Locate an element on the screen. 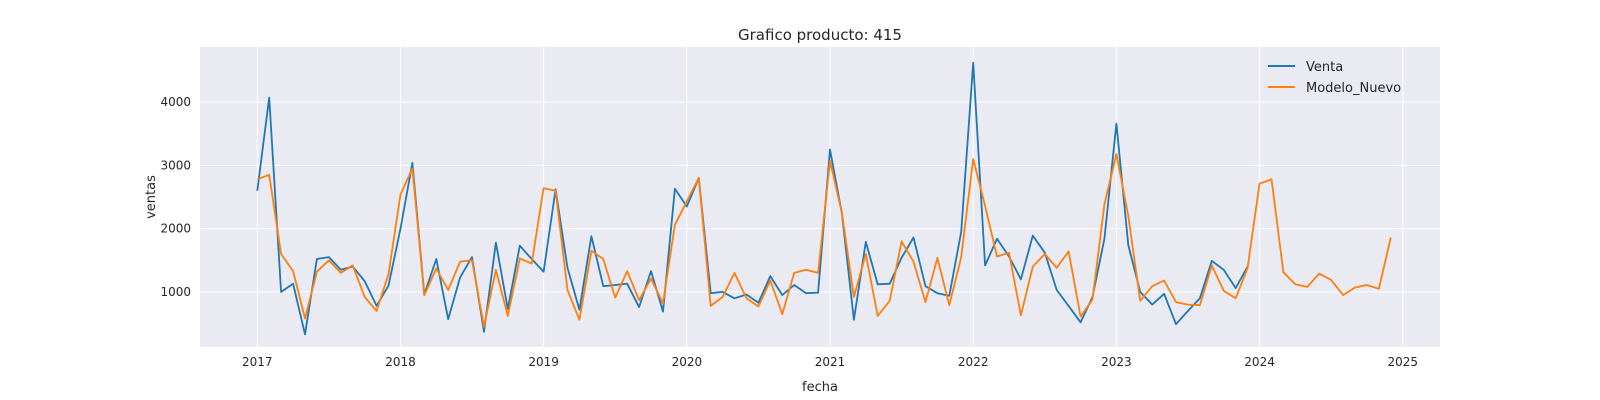 The width and height of the screenshot is (1600, 400). y-ticks: 1000 2000 3000 4000 is located at coordinates (175, 197).